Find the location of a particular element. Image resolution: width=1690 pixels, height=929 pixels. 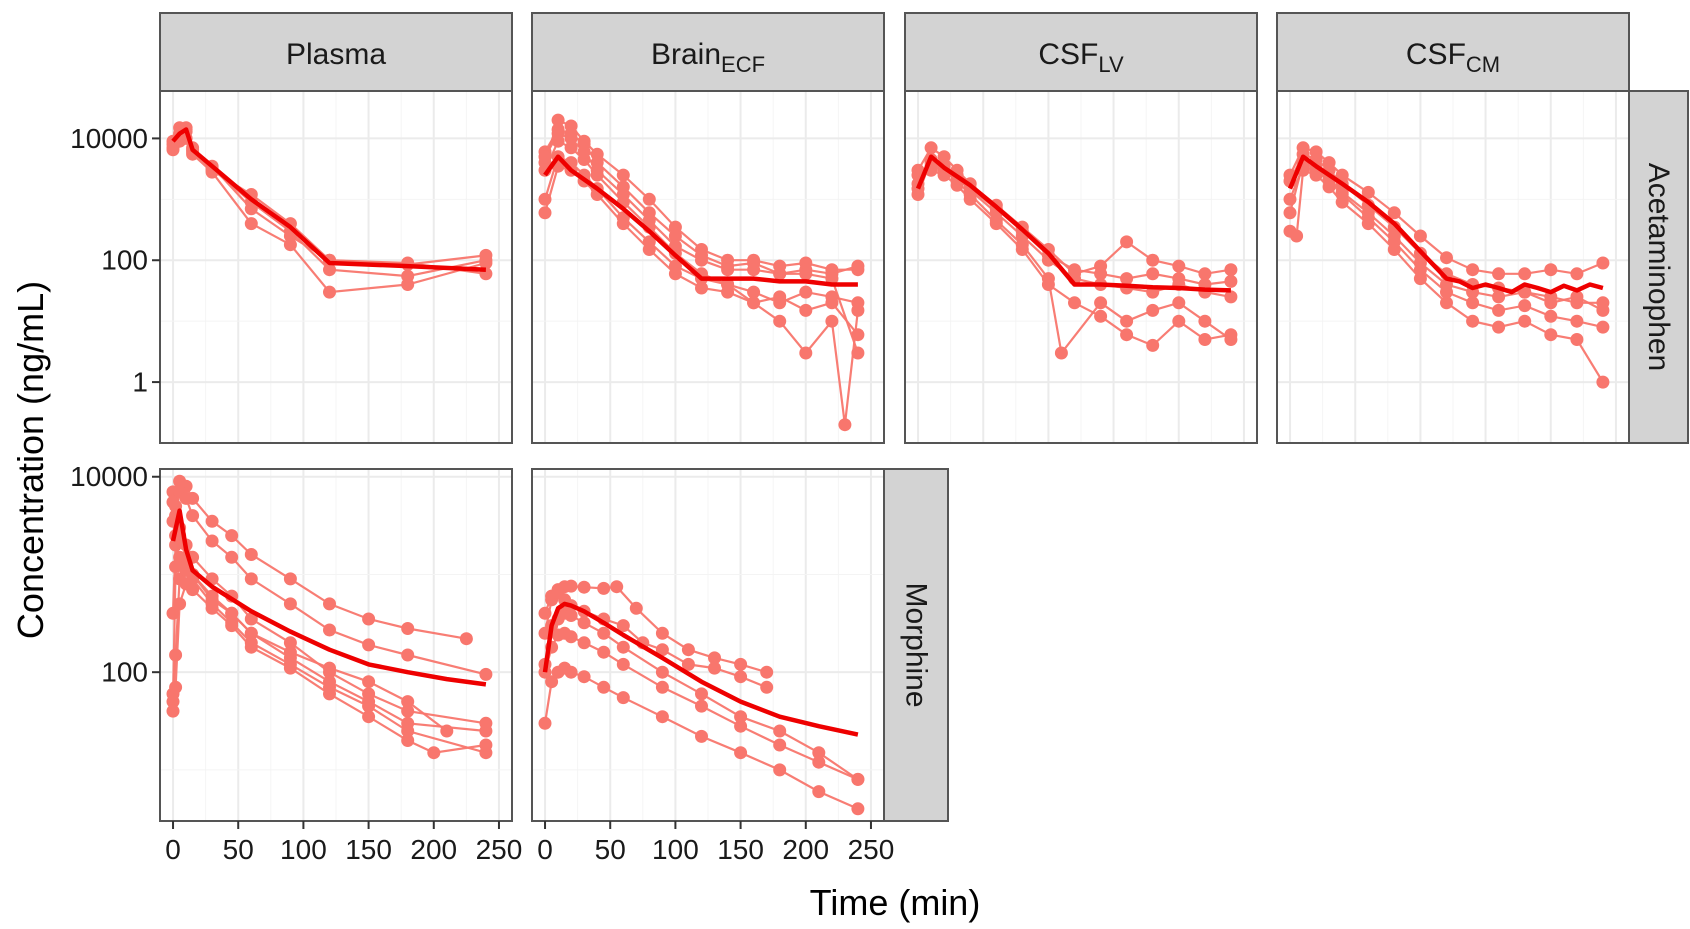

column-strip: CSFCM is located at coordinates (1453, 52).